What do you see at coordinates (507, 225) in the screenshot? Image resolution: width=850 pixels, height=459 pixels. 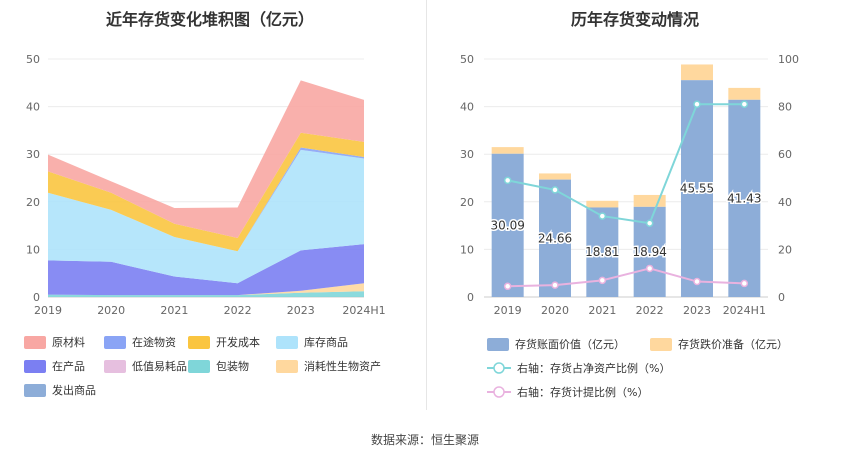 I see `bar-value-label: 30.09` at bounding box center [507, 225].